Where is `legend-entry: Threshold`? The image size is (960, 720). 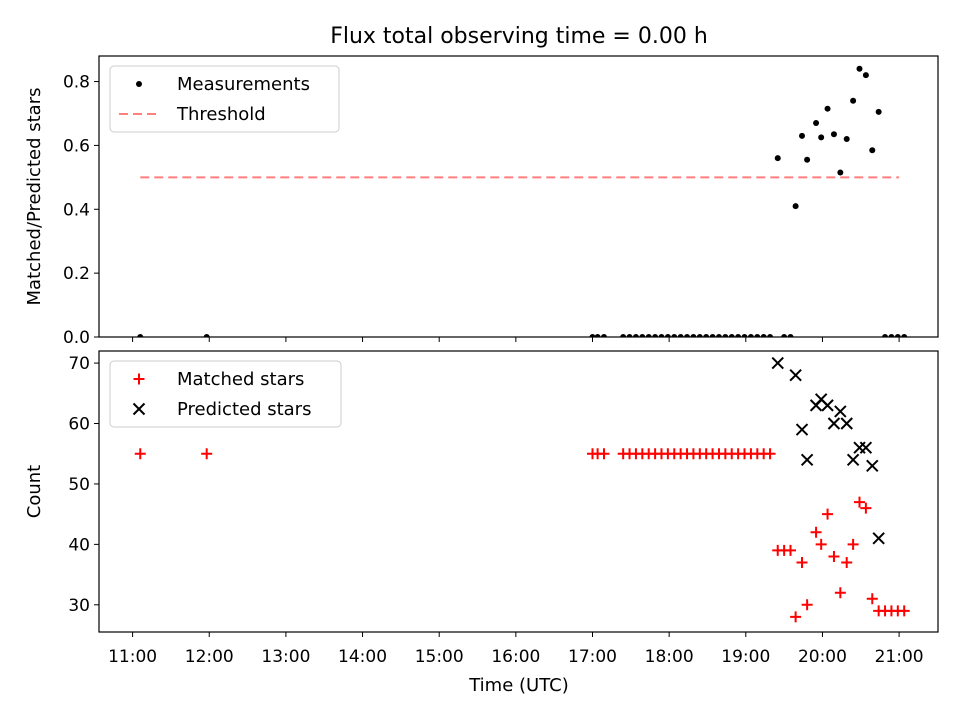
legend-entry: Threshold is located at coordinates (192, 114).